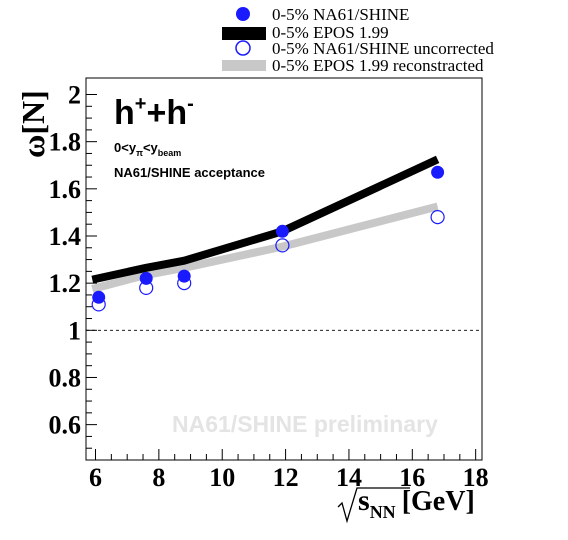  What do you see at coordinates (124, 113) in the screenshot?
I see `panel-title-h: h` at bounding box center [124, 113].